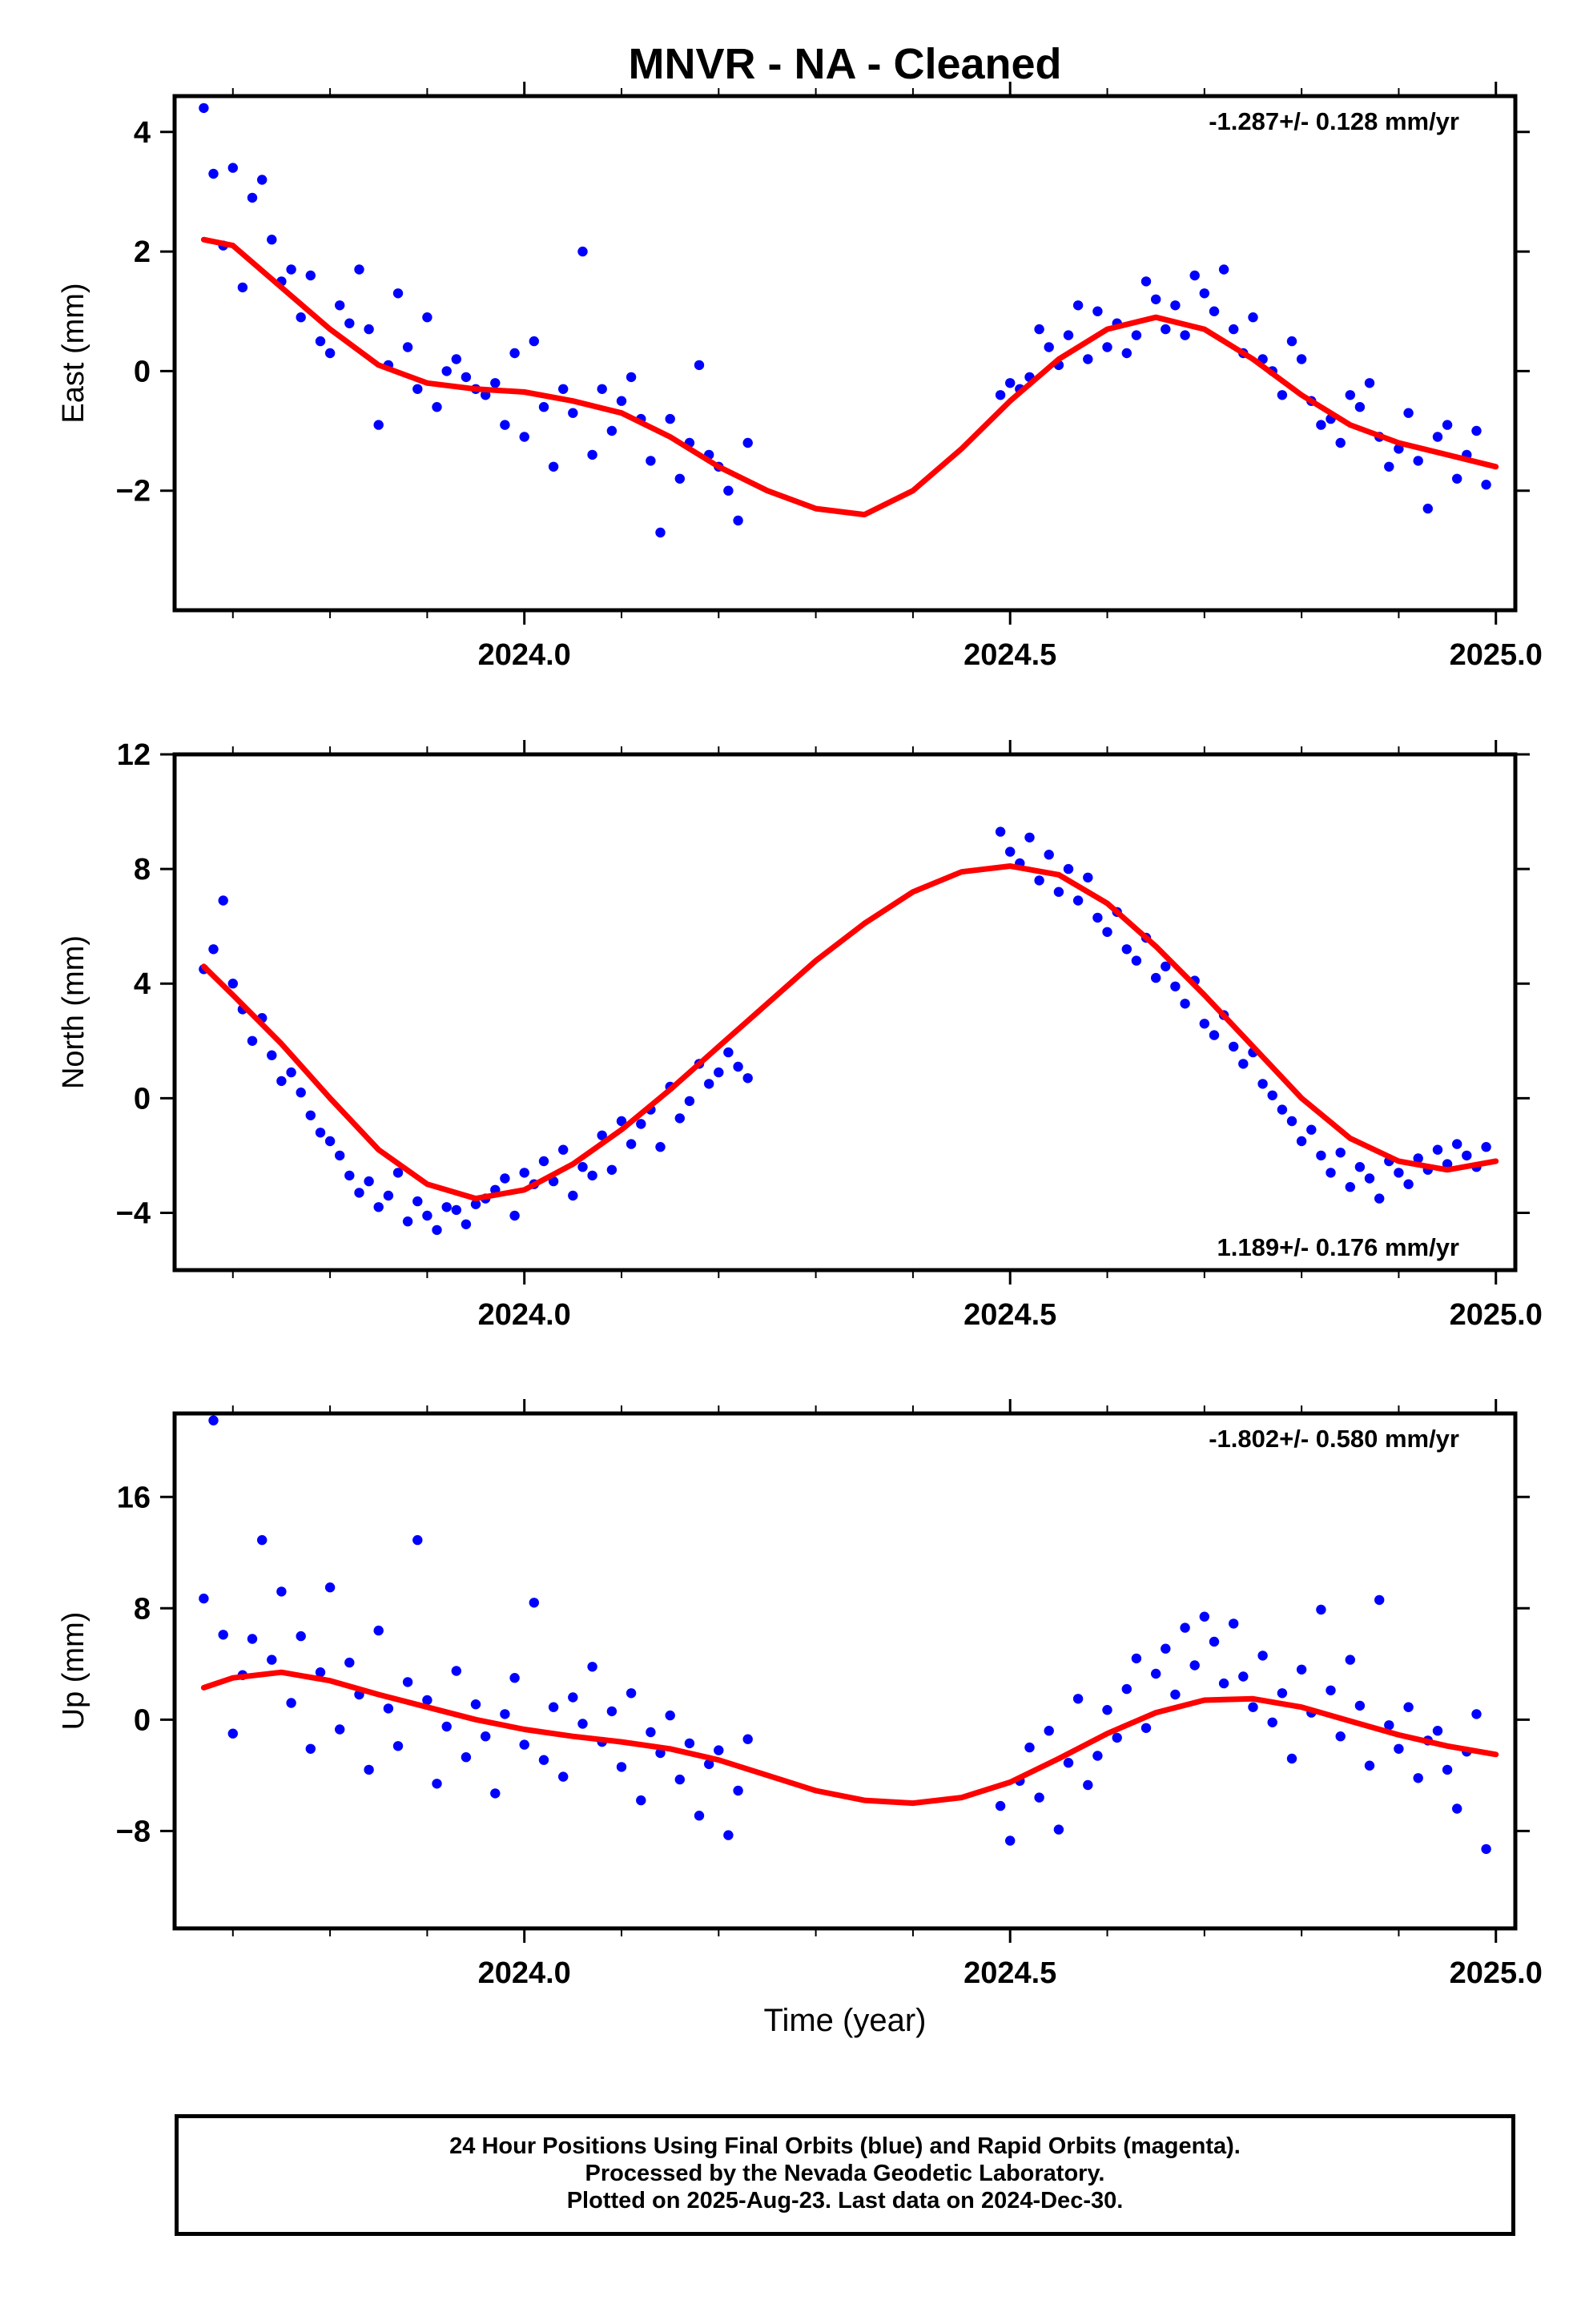 Image resolution: width=1577 pixels, height=2324 pixels. What do you see at coordinates (142, 1720) in the screenshot?
I see `y-tick-label: 0` at bounding box center [142, 1720].